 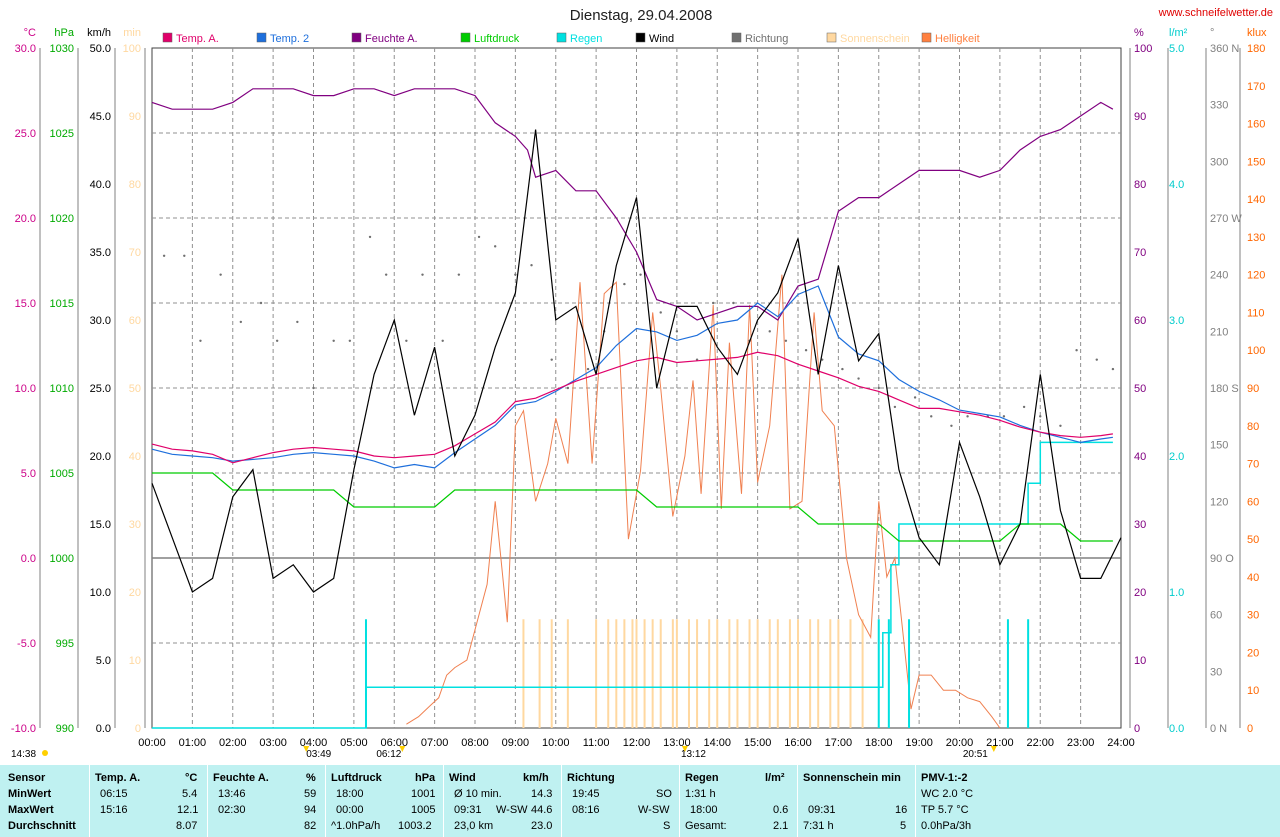 What do you see at coordinates (903, 826) in the screenshot?
I see `sonne-avg: 5` at bounding box center [903, 826].